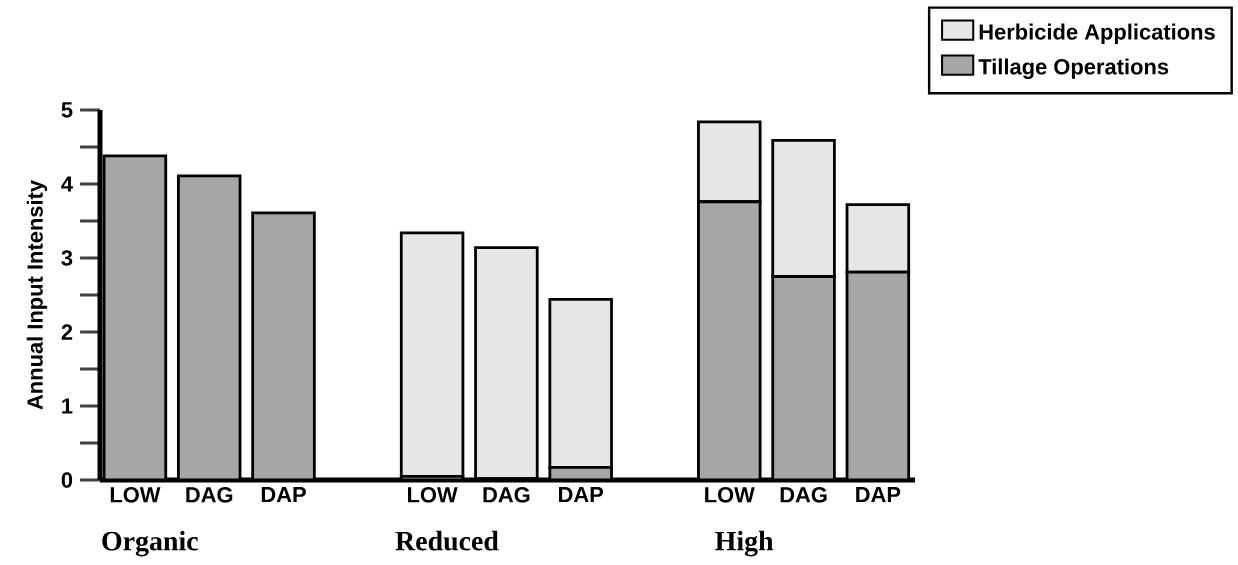  Describe the element at coordinates (1097, 33) in the screenshot. I see `legend-label: Herbicide Applications` at that location.